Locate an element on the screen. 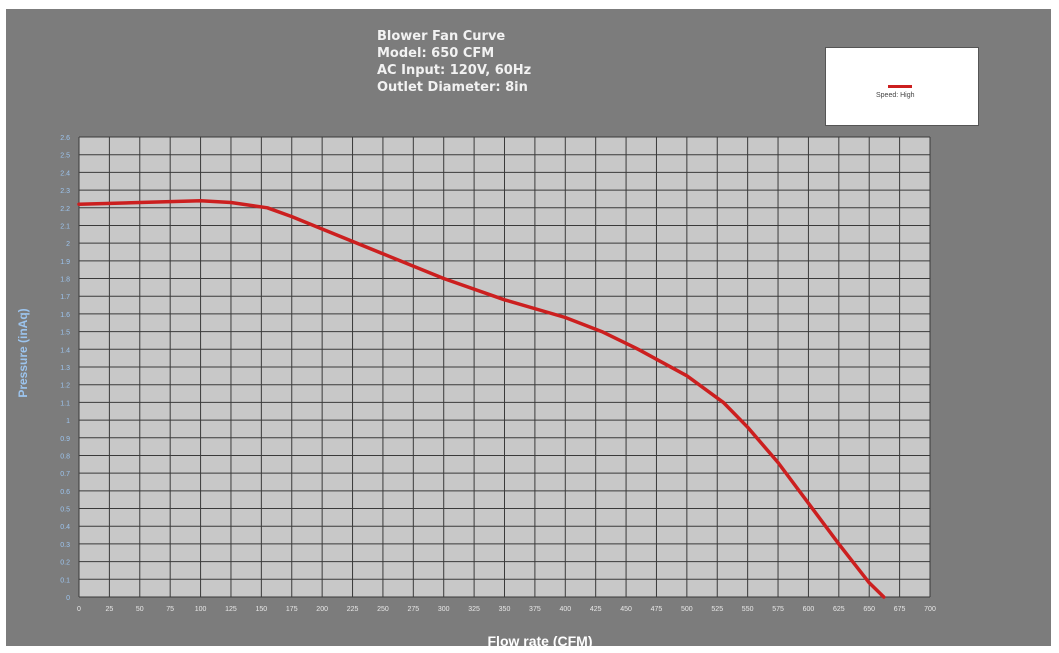 This screenshot has width=1059, height=653. x-tick-label: 700 is located at coordinates (930, 609).